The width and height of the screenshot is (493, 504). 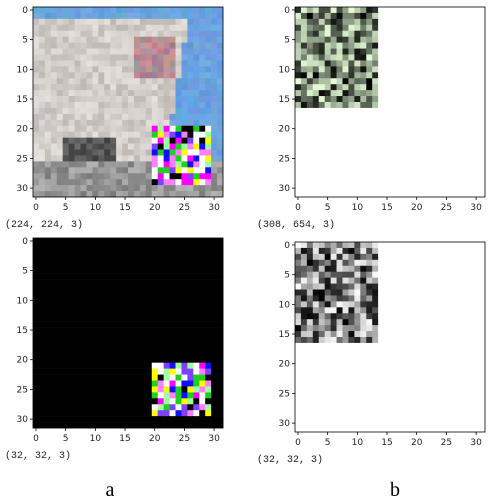 What do you see at coordinates (22, 331) in the screenshot?
I see `y-tick-label: 15` at bounding box center [22, 331].